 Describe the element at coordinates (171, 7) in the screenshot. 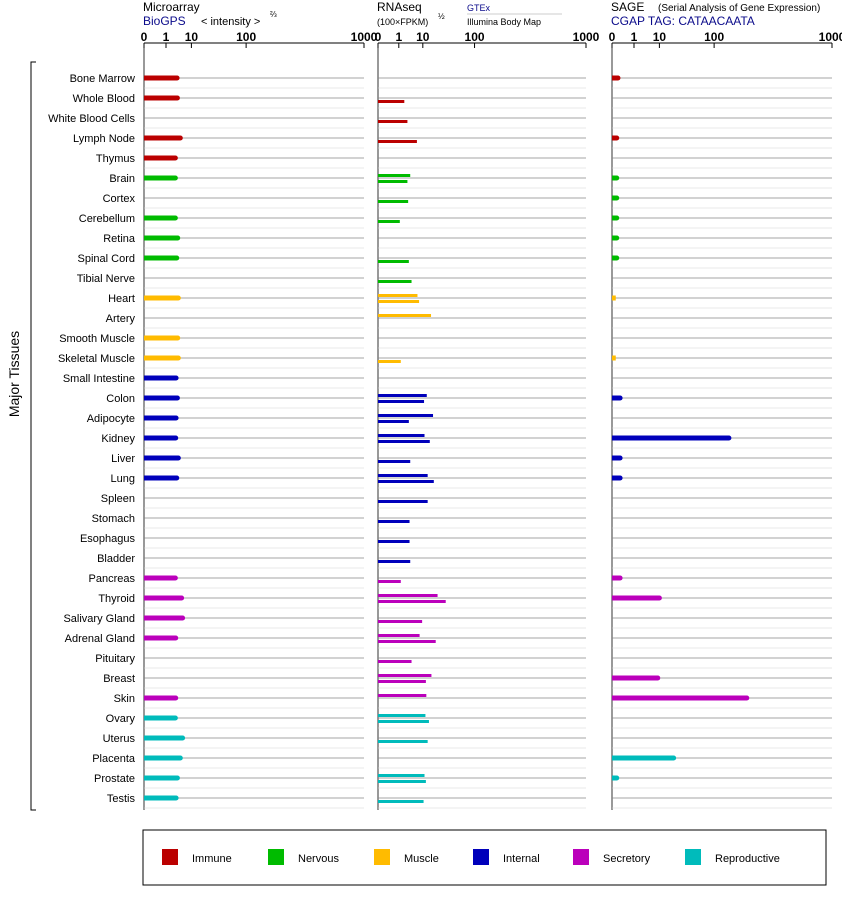

I see `microarray-header: Microarray` at that location.